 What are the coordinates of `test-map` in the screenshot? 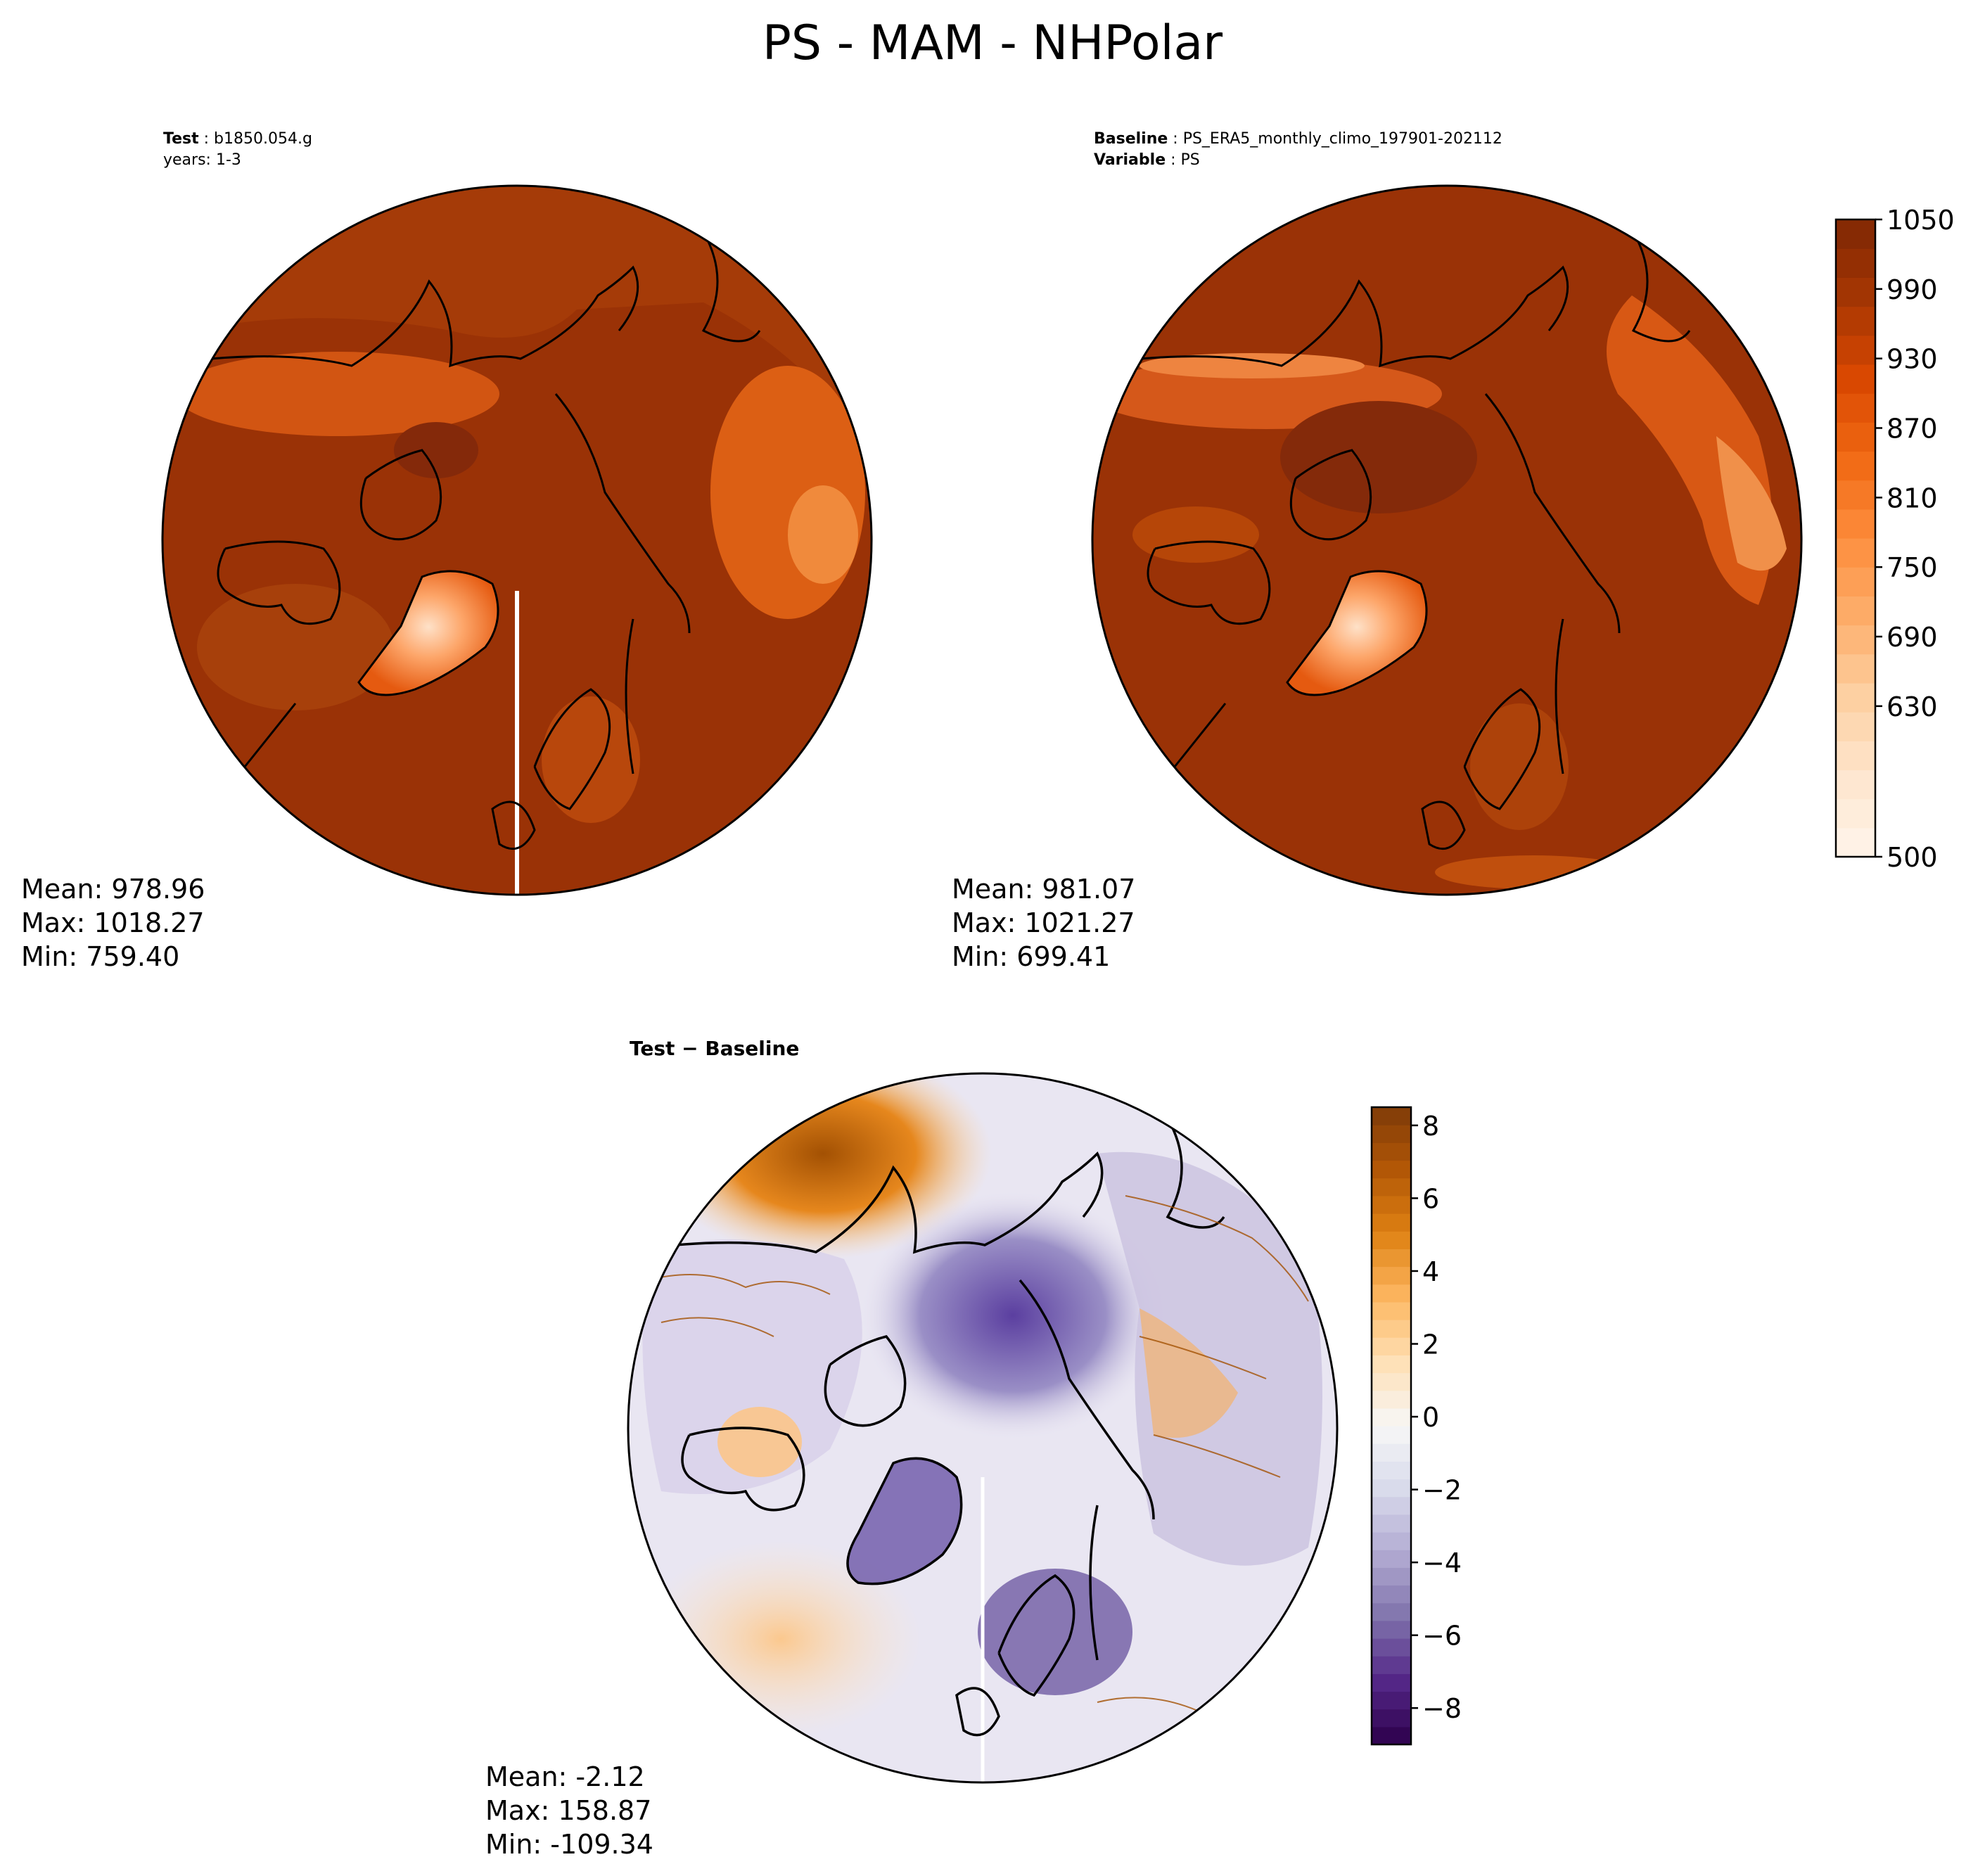 It's located at (517, 540).